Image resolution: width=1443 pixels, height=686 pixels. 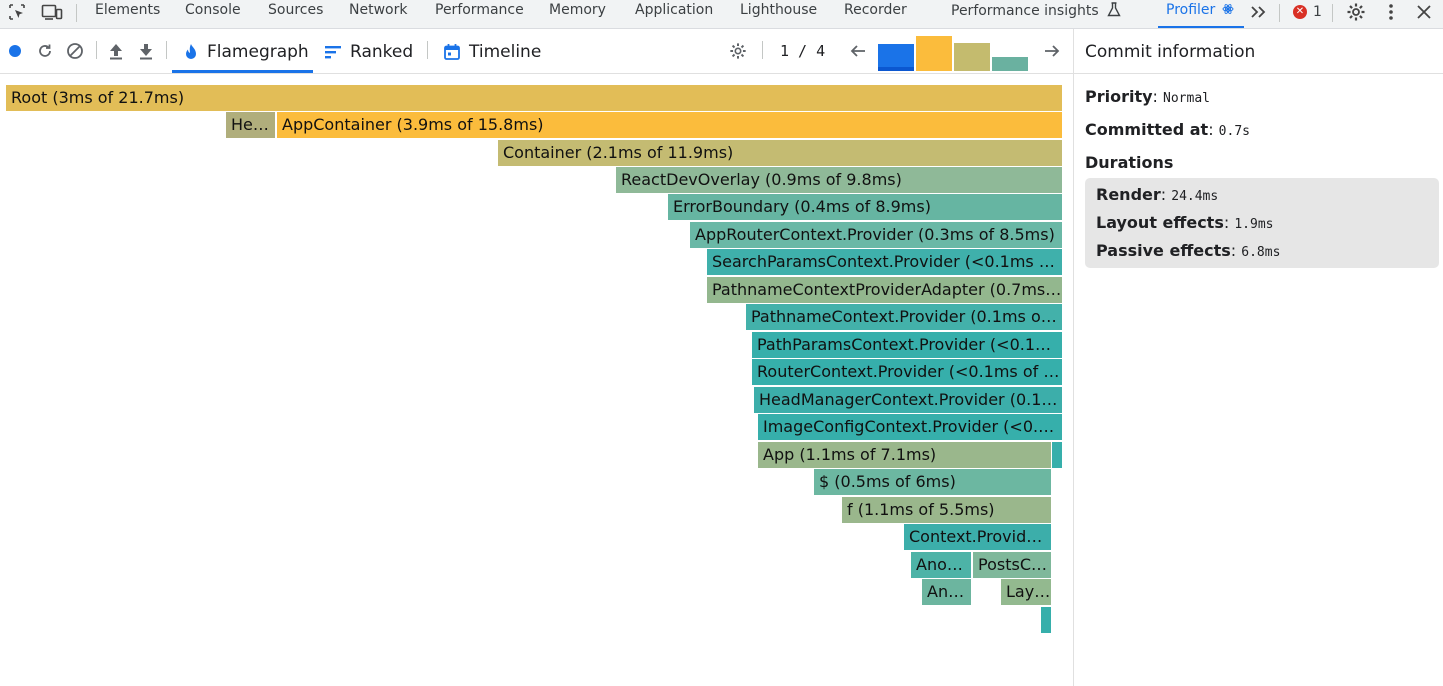 What do you see at coordinates (1258, 51) in the screenshot?
I see `commit-information-title: Commit information` at bounding box center [1258, 51].